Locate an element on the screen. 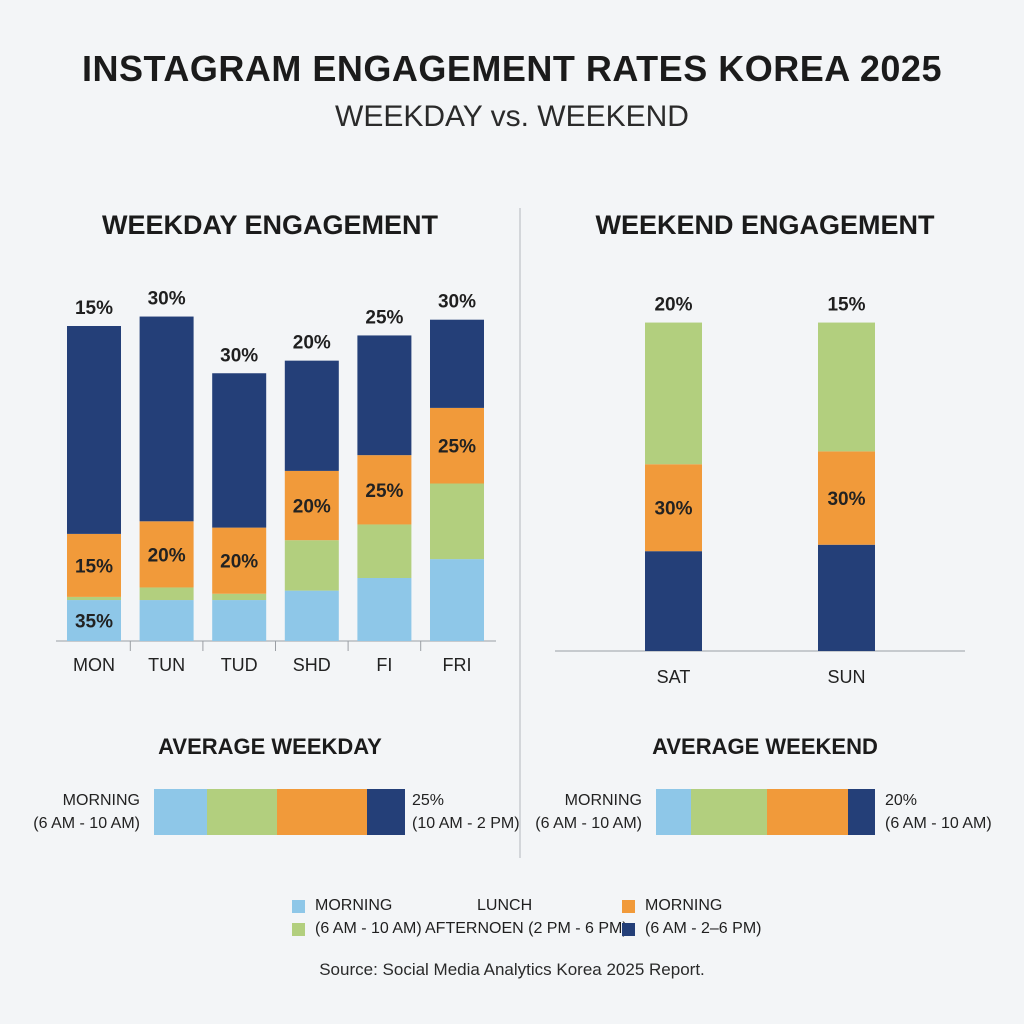 The image size is (1024, 1024). legend-item-evening: (6 AM - 2–6 PM) is located at coordinates (707, 929).